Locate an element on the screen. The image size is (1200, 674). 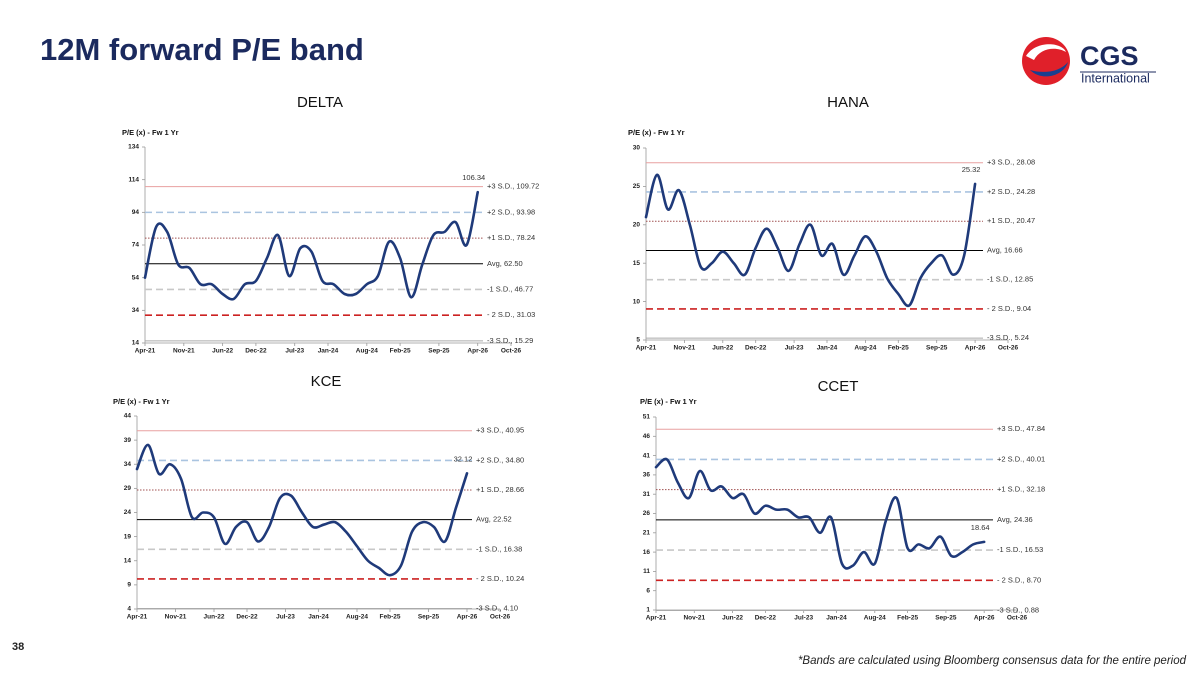
y-tick-label: 10 is located at coordinates (637, 301).